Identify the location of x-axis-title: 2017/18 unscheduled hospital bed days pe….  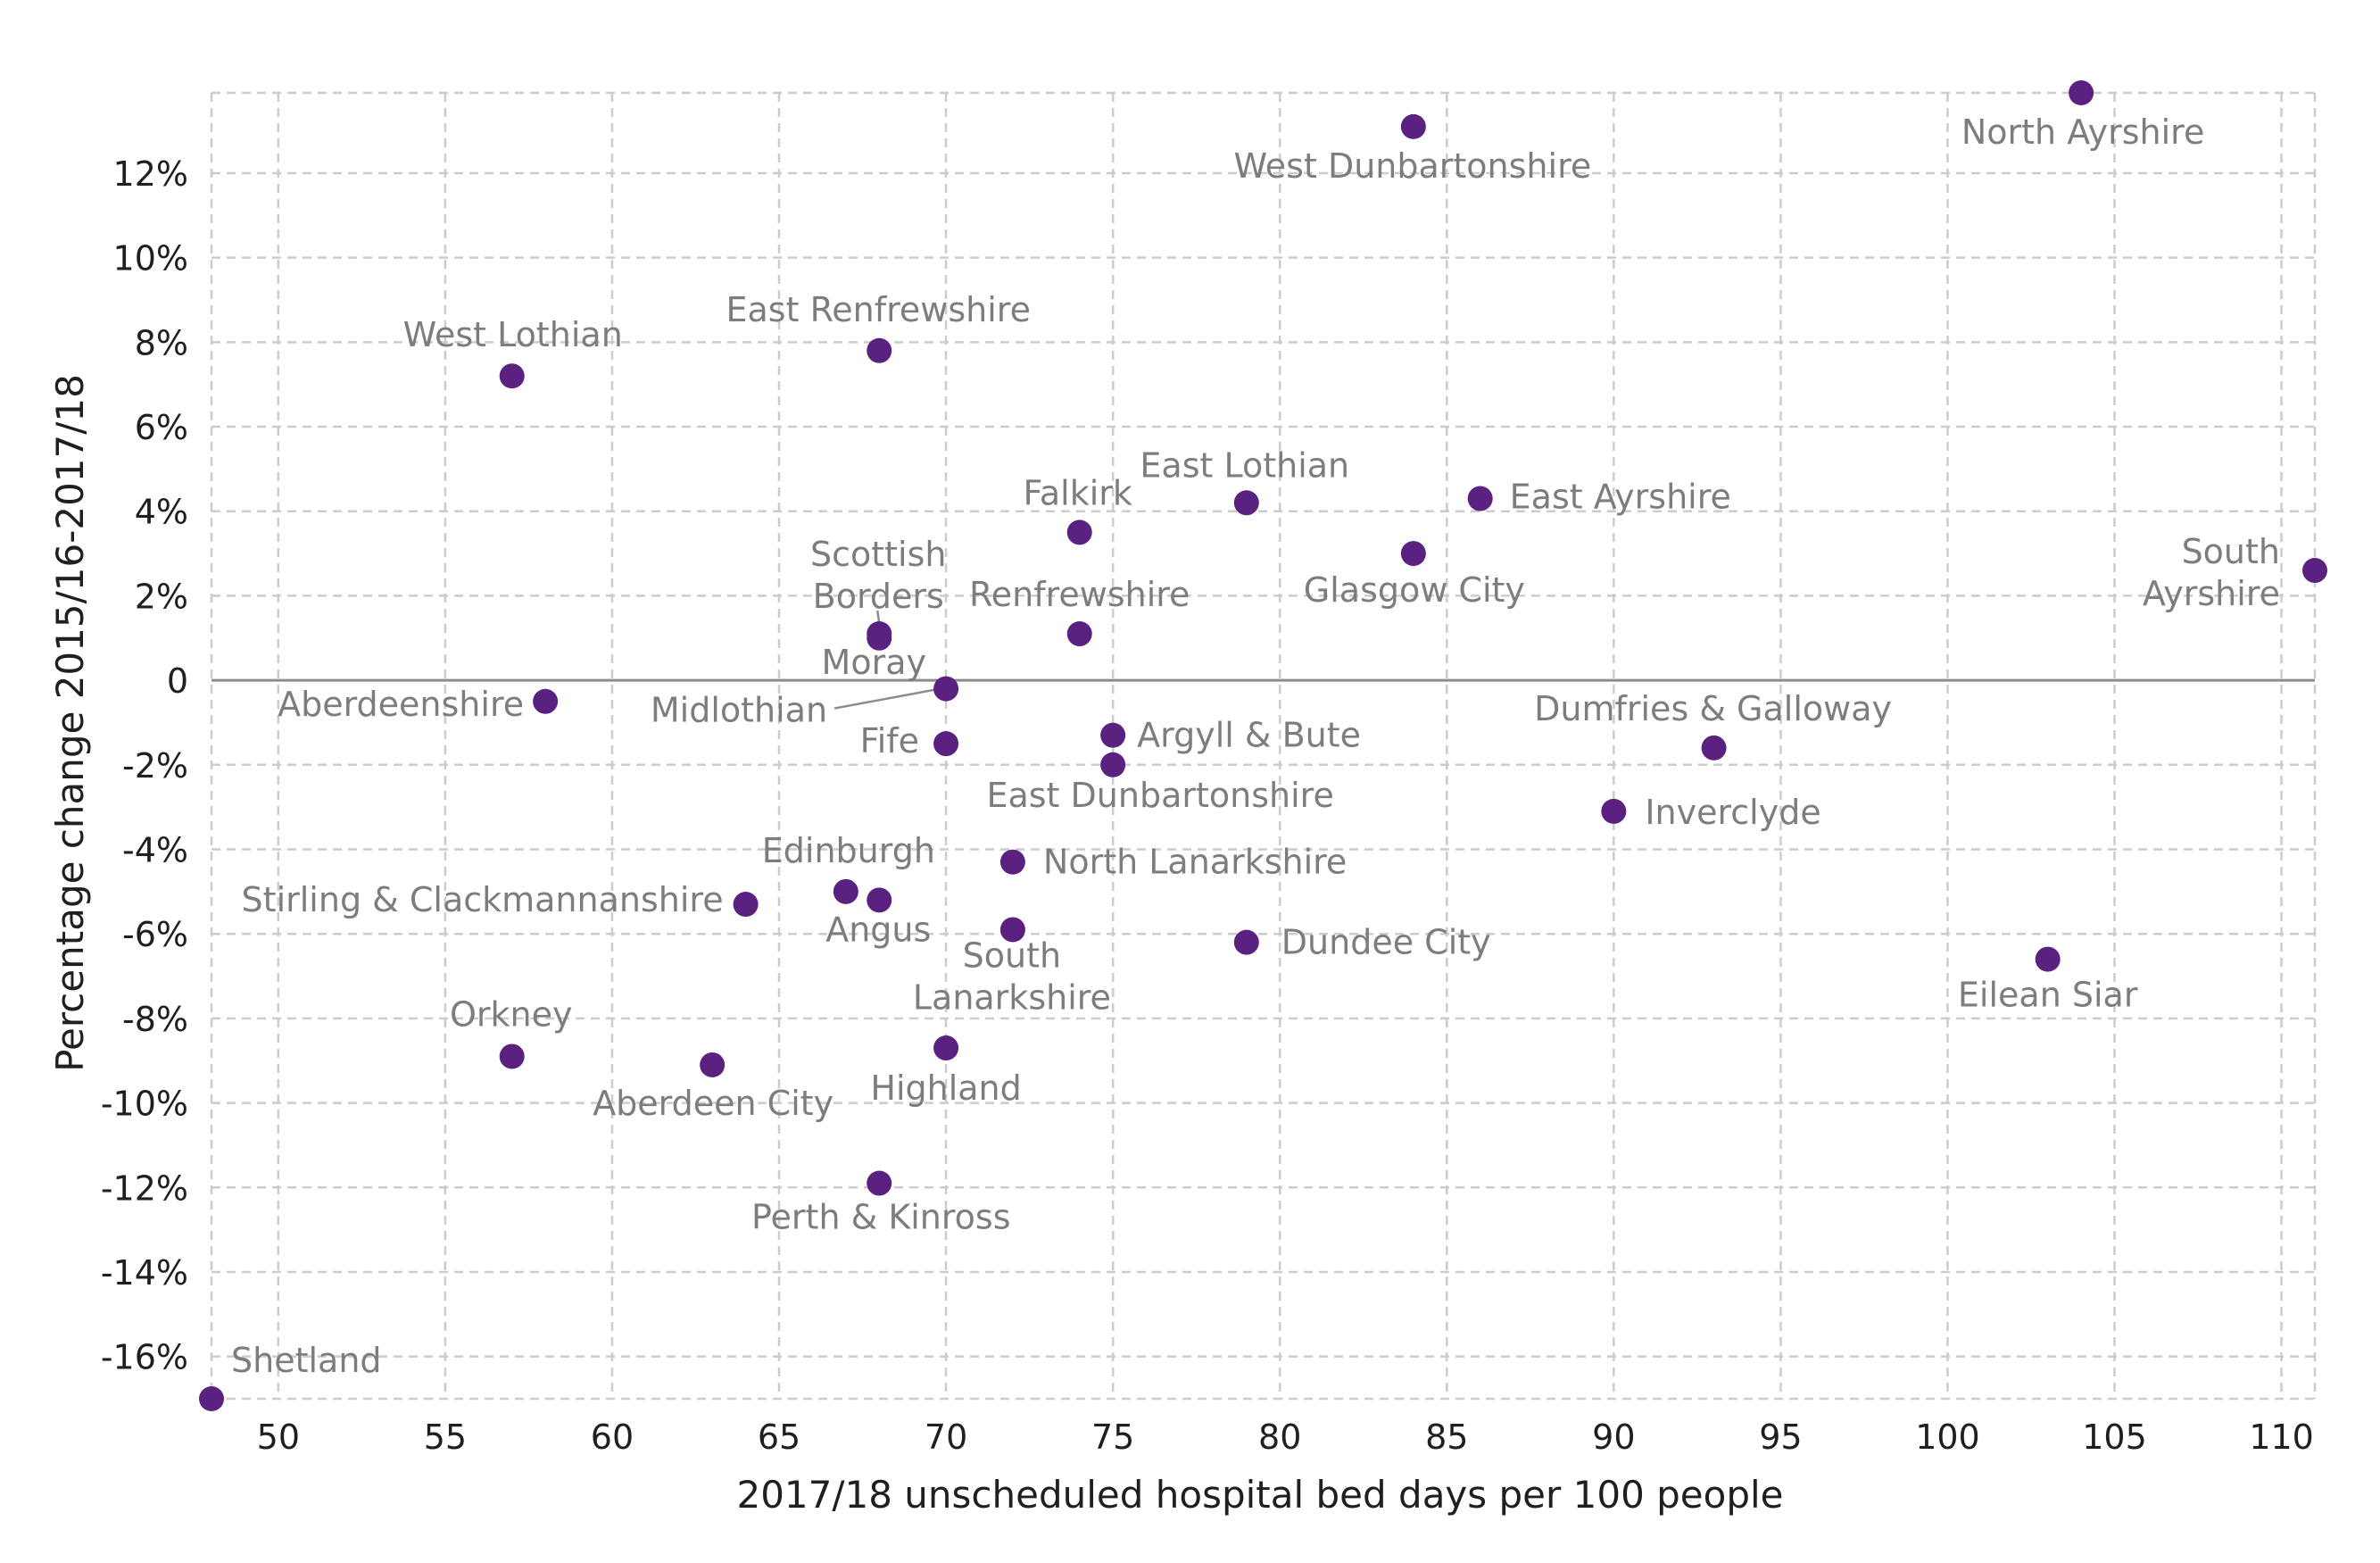
(1259, 1495).